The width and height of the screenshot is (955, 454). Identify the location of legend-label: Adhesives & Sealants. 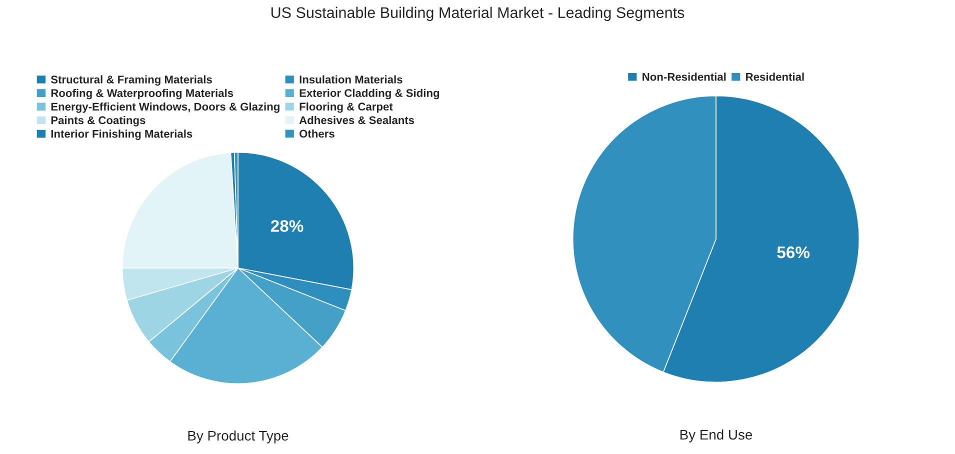
(356, 120).